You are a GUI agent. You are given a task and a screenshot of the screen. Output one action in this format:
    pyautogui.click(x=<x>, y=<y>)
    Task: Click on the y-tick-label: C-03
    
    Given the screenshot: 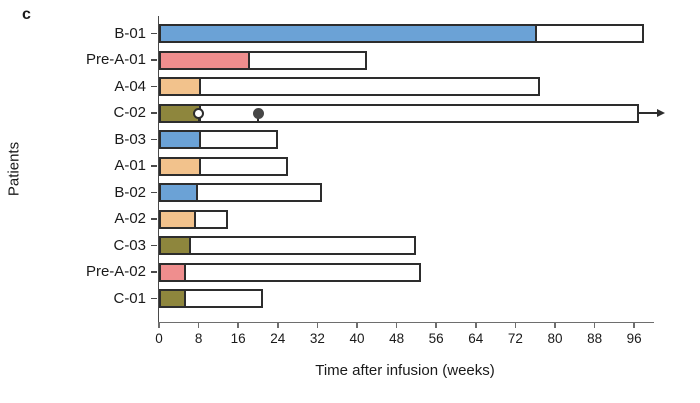 What is the action you would take?
    pyautogui.click(x=129, y=245)
    